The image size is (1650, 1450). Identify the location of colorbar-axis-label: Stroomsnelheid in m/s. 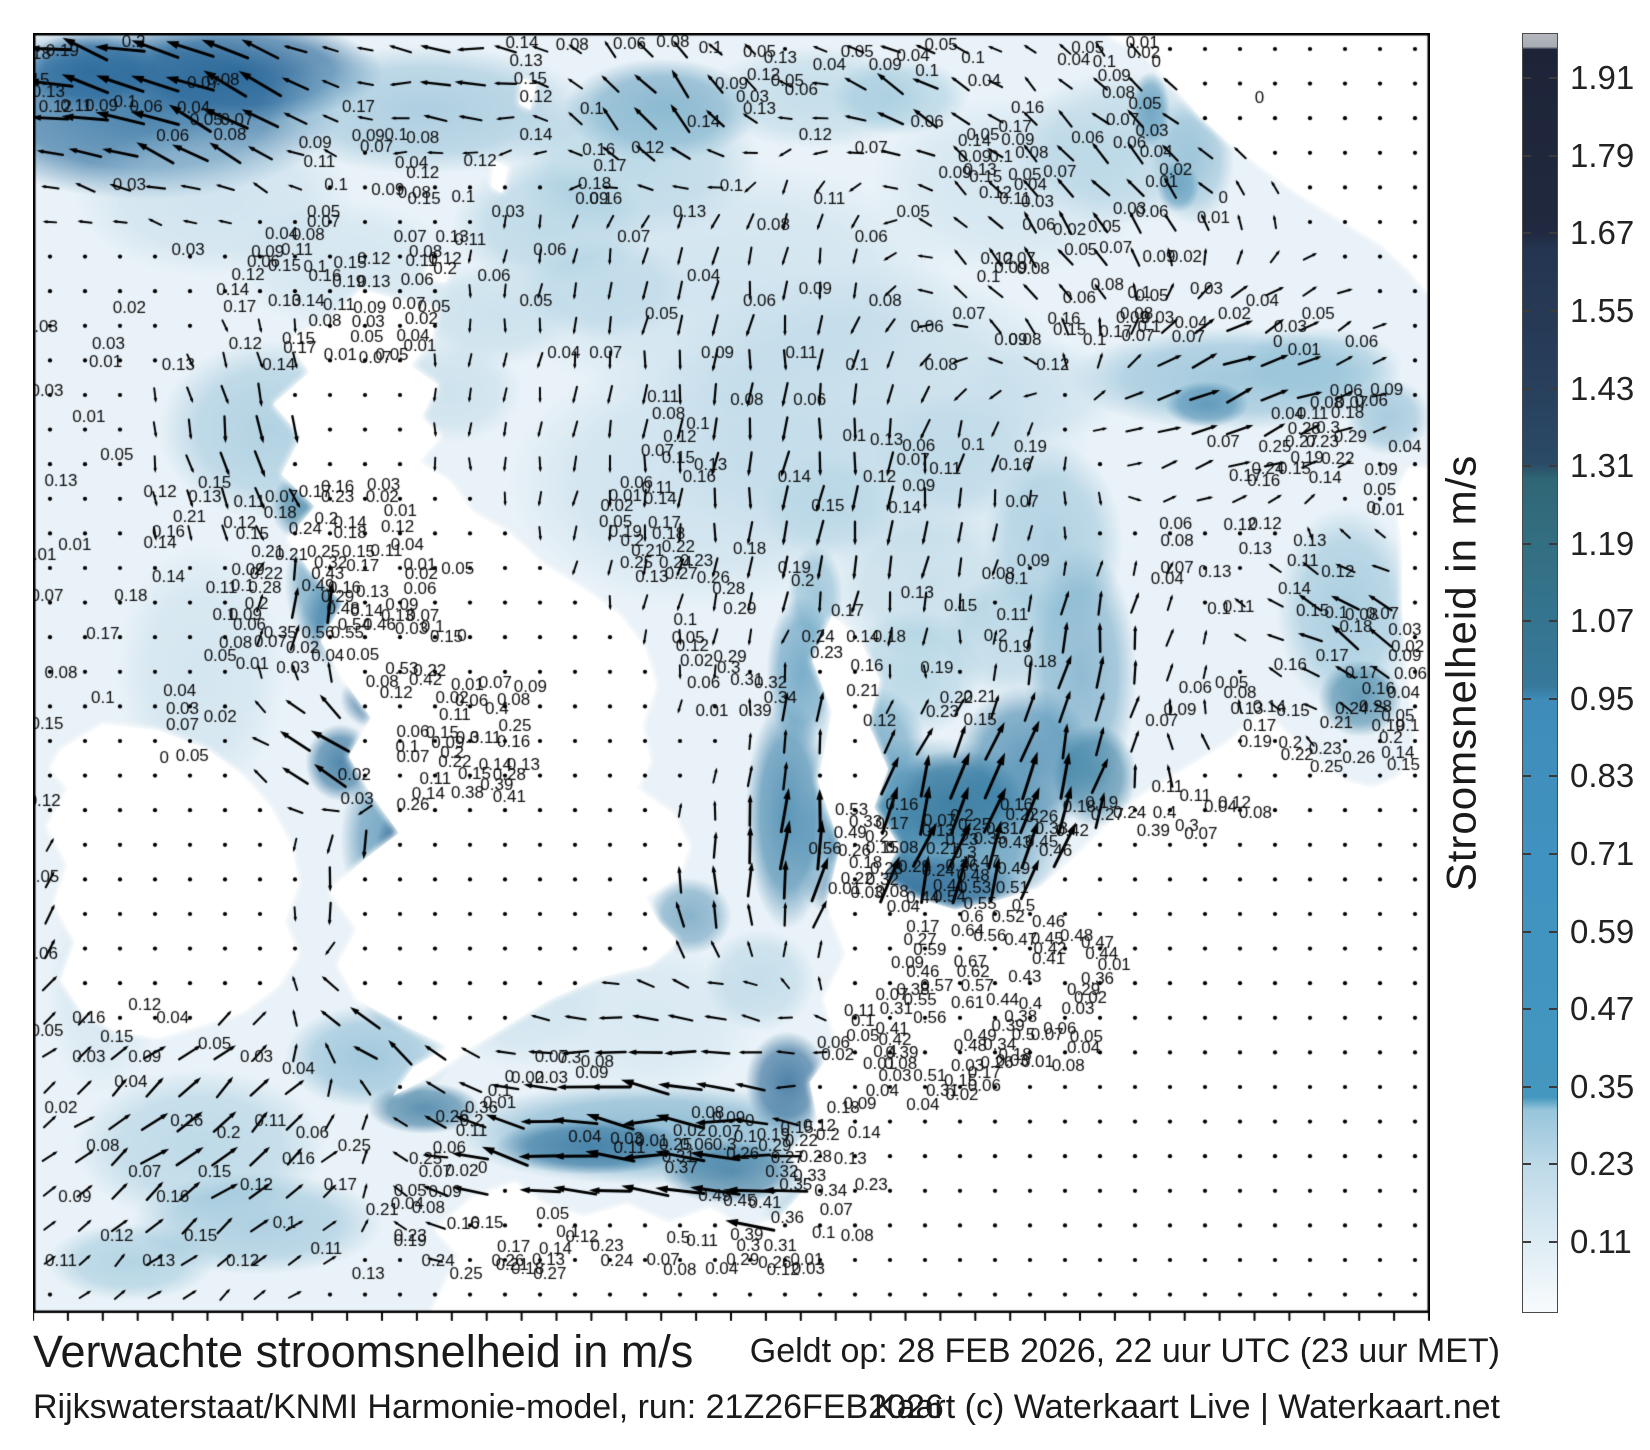
(1461, 673).